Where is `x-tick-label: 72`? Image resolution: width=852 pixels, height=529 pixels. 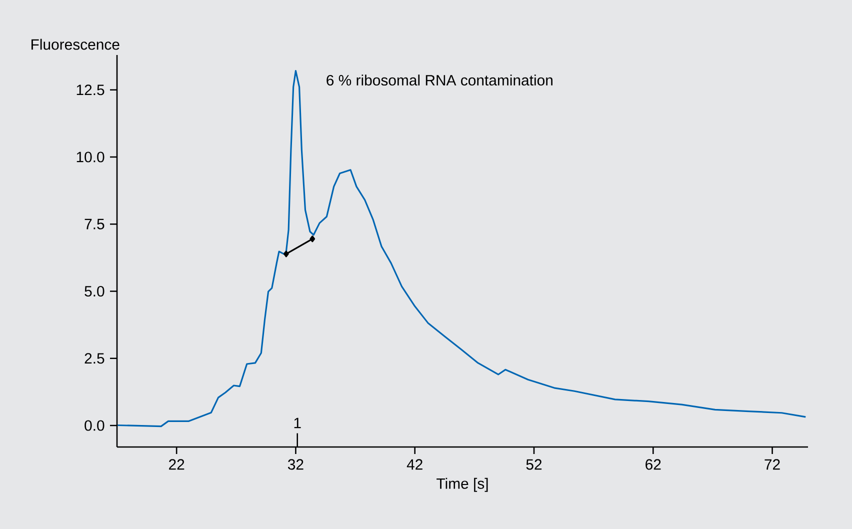 x-tick-label: 72 is located at coordinates (772, 464).